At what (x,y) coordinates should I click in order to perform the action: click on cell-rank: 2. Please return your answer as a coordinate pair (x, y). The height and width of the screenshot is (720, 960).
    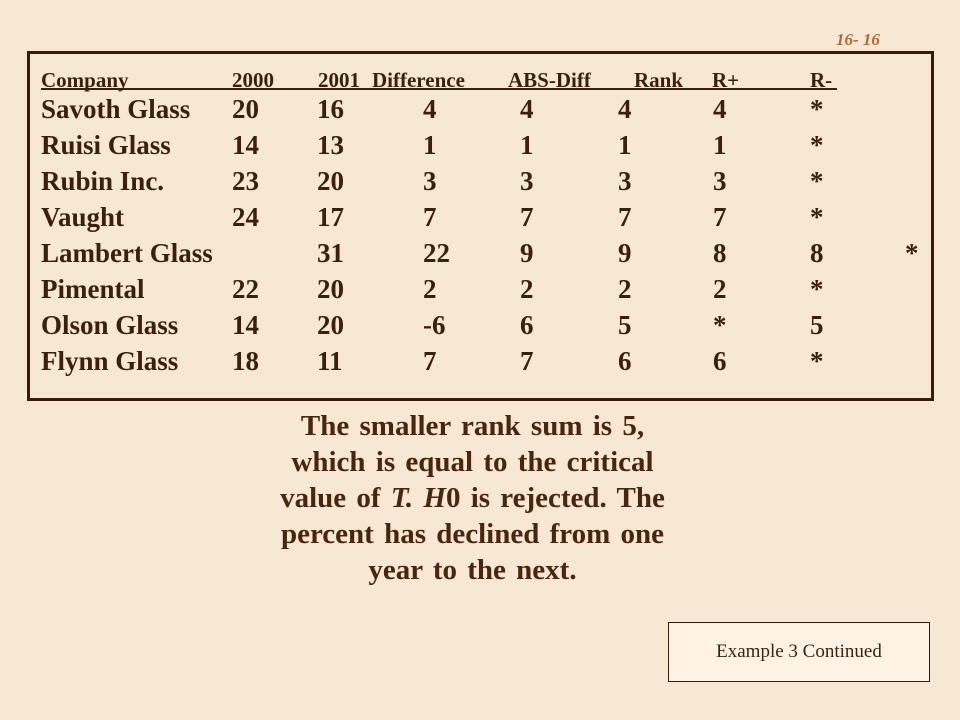
    Looking at the image, I should click on (625, 289).